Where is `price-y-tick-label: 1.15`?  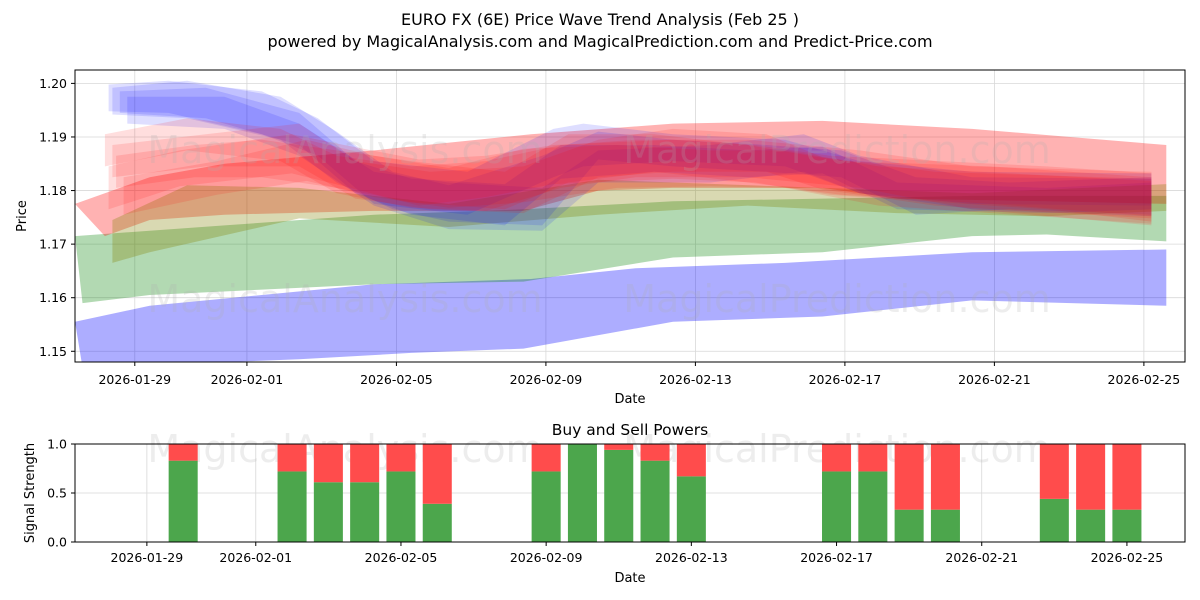
price-y-tick-label: 1.15 is located at coordinates (53, 351).